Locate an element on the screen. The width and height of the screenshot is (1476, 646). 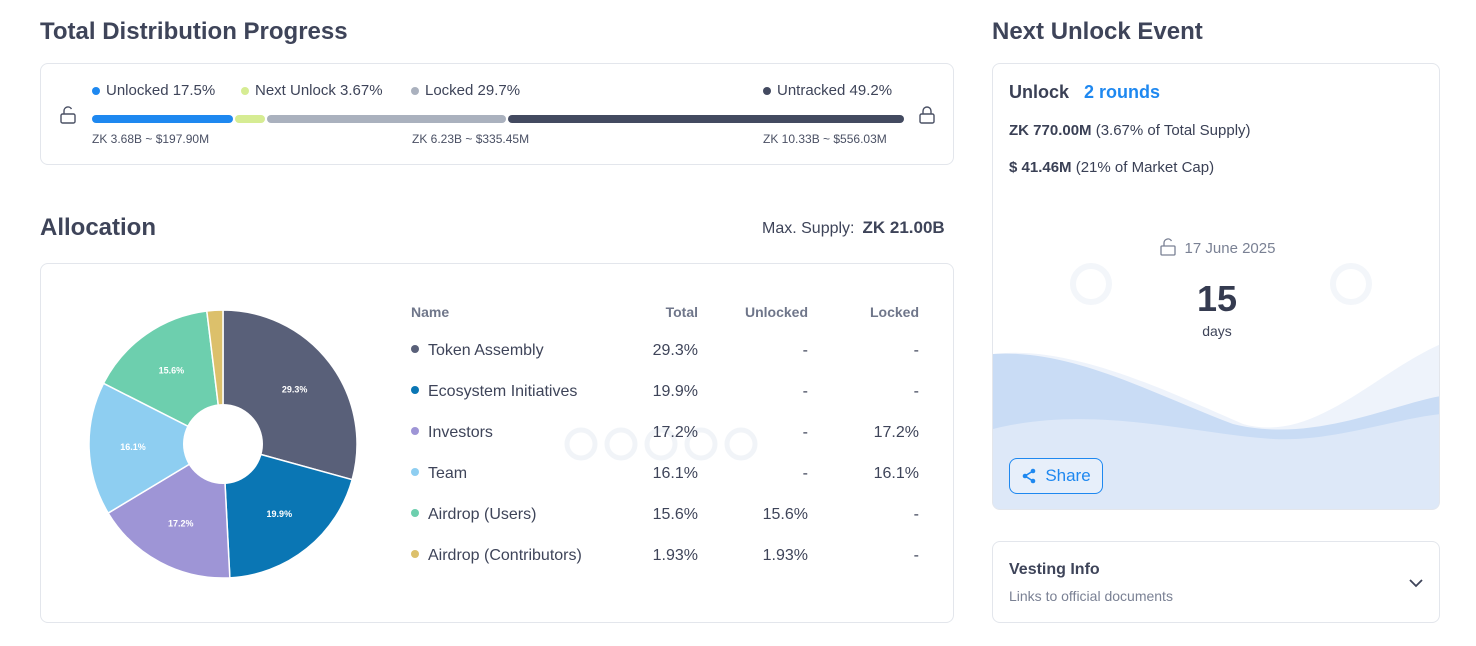
legend-unlocked: Unlocked 17.5% is located at coordinates (153, 90).